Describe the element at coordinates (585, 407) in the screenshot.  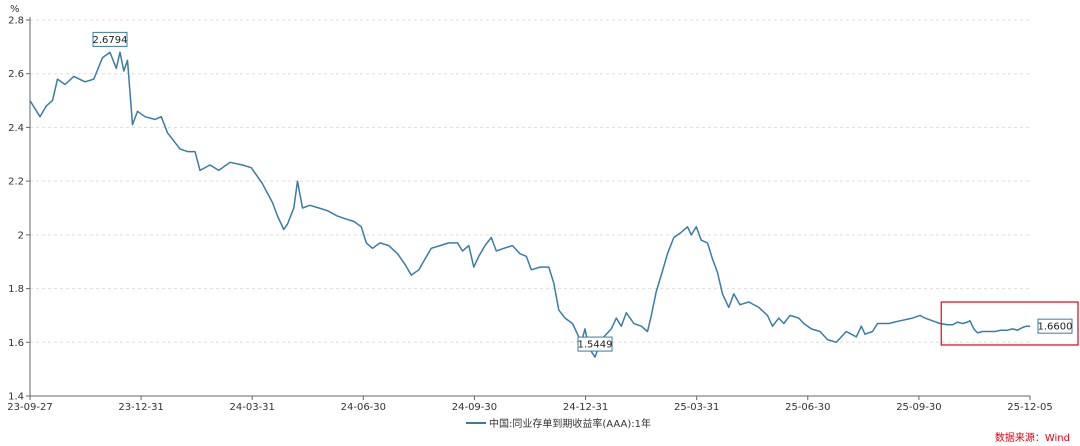
I see `x-tick-label: 24-12-31` at that location.